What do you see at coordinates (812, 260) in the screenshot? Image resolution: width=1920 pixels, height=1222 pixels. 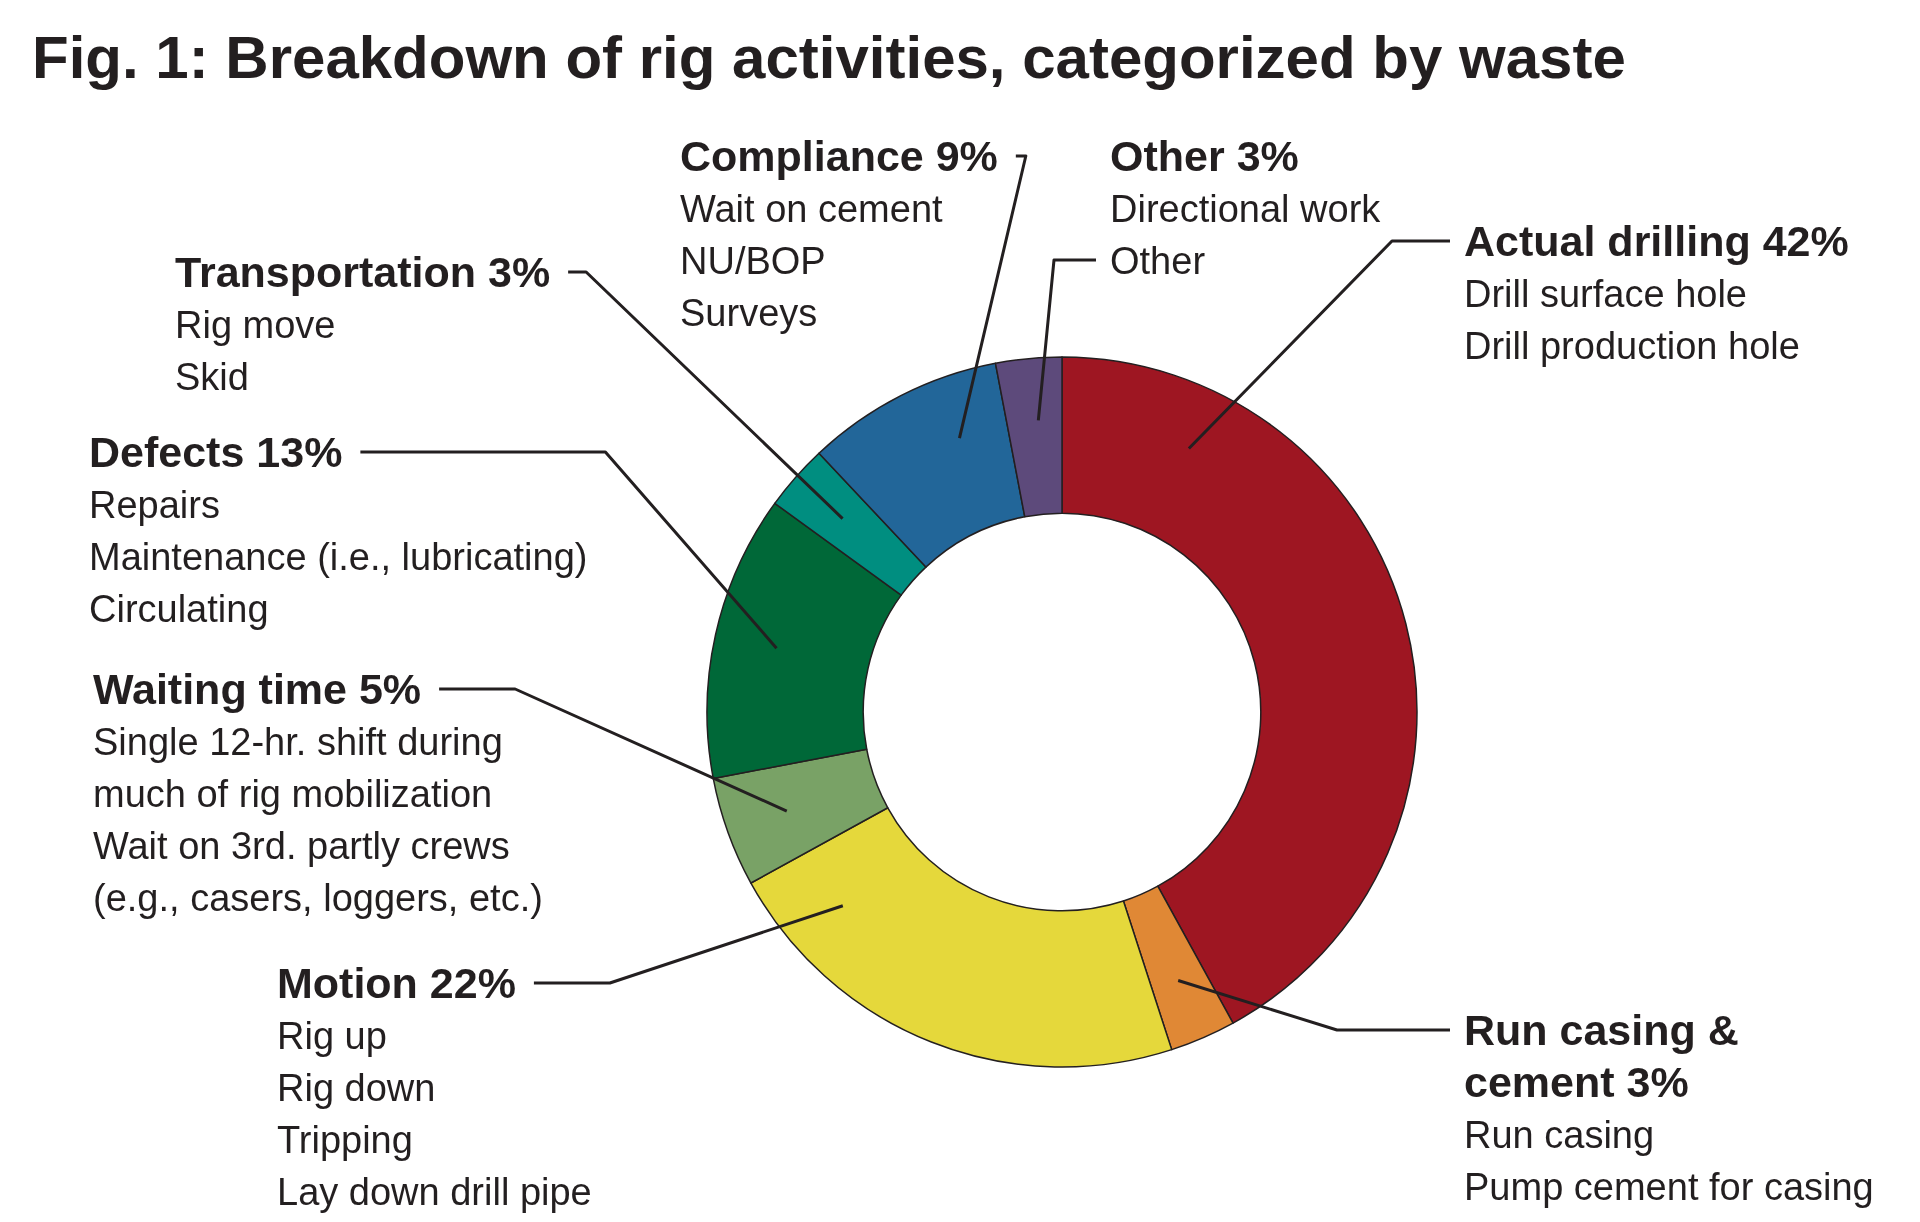 I see `text: Wait on cement NU/BOP Surveys` at bounding box center [812, 260].